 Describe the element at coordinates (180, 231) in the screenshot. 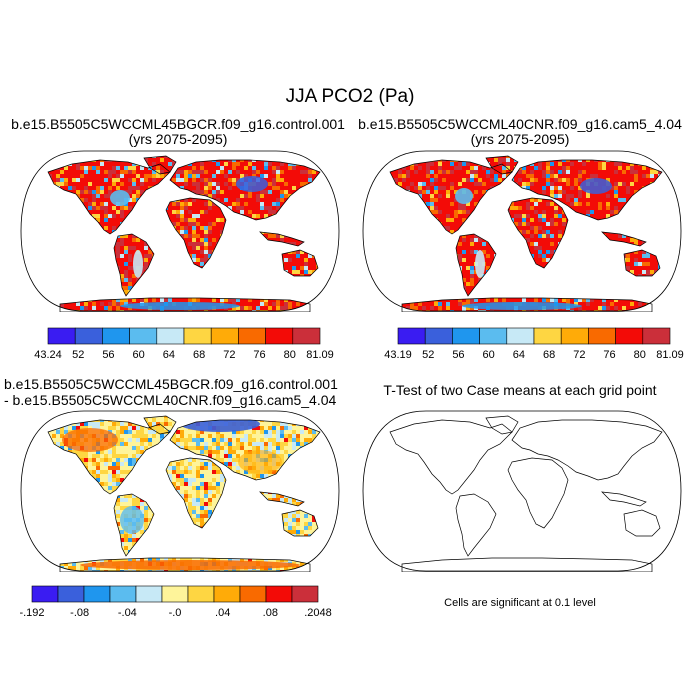

I see `map-panel-case1` at that location.